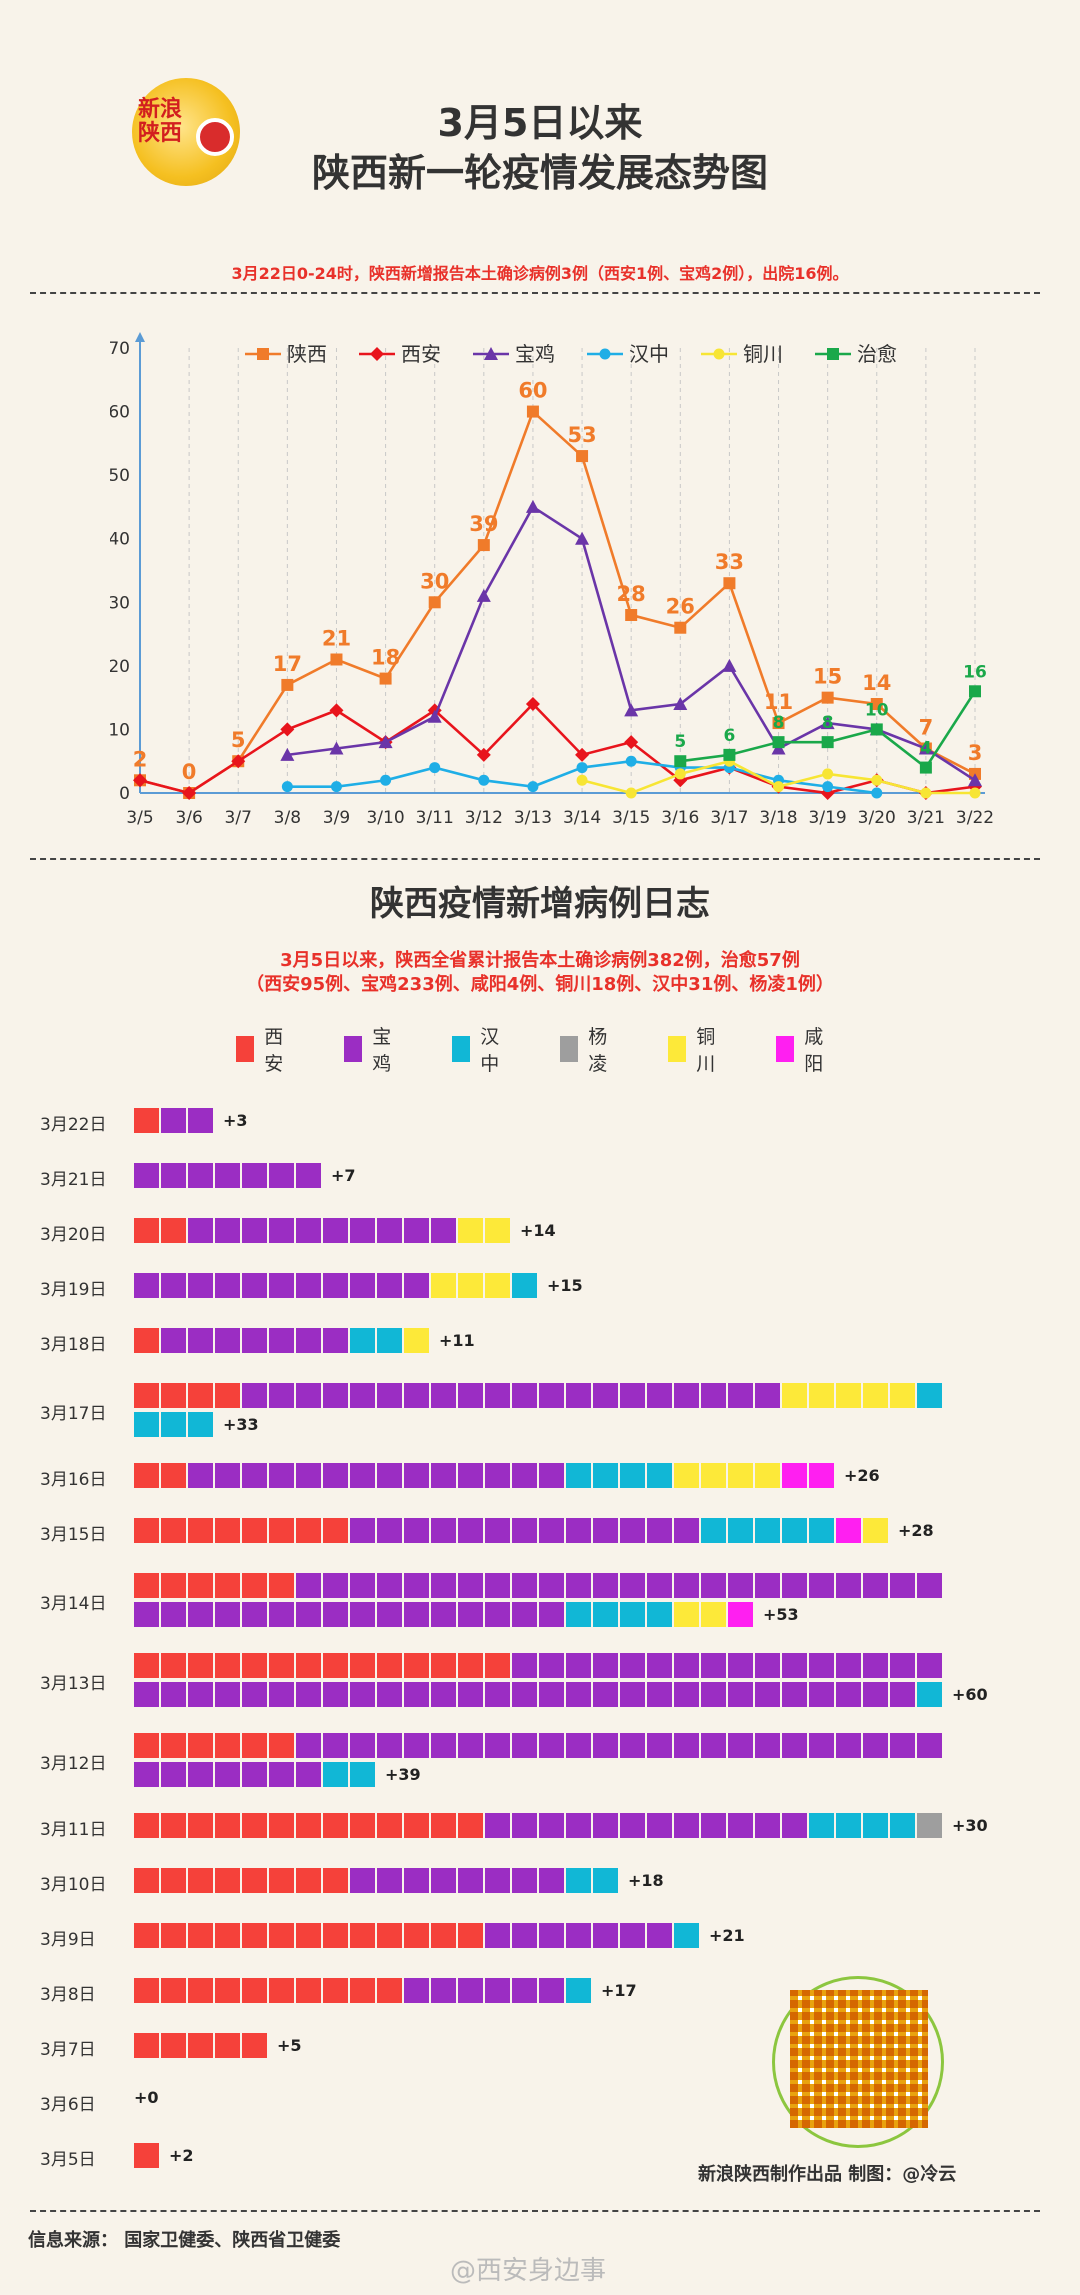 The image size is (1080, 2295). What do you see at coordinates (581, 435) in the screenshot?
I see `data-label: 53` at bounding box center [581, 435].